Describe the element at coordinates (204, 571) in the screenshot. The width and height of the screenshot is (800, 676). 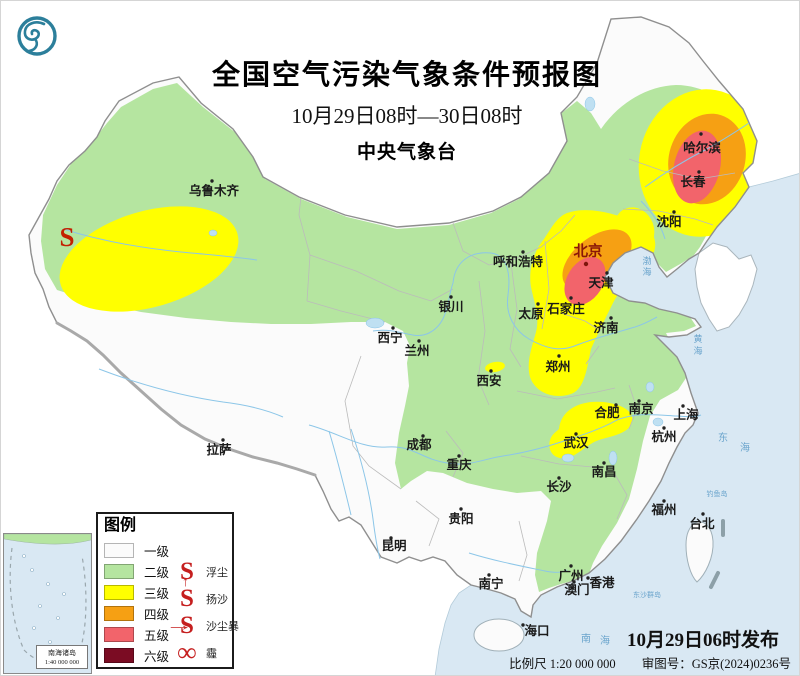
I see `legend-symbol-row: S 浮尘` at that location.